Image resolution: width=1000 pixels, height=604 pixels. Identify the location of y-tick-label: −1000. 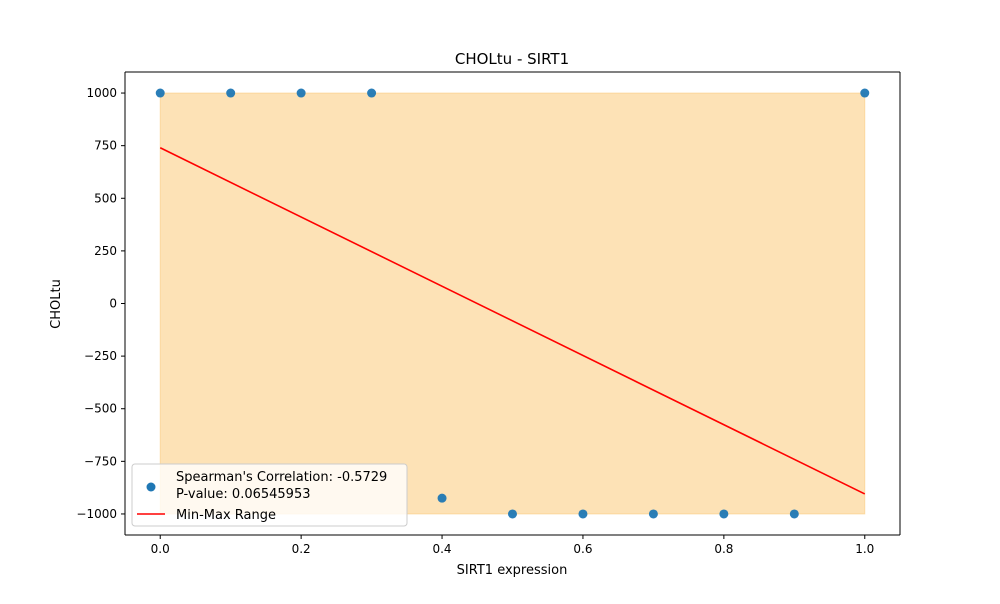
(96, 514).